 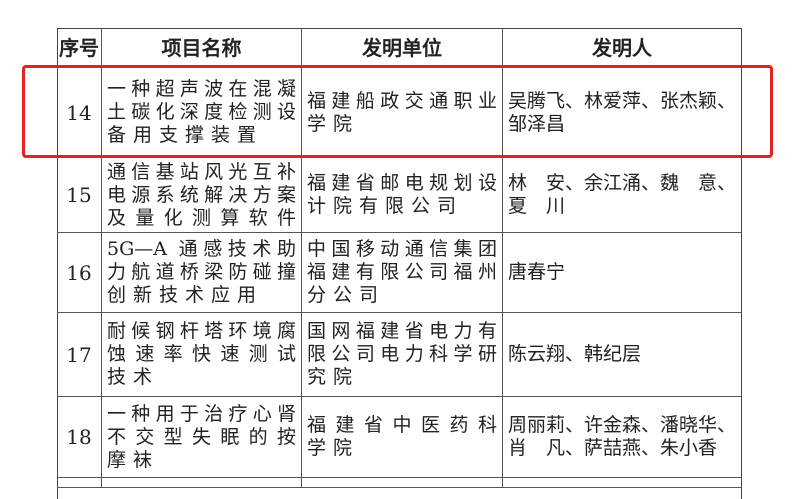 I want to click on unit-line: 限公司电力科学研, so click(x=402, y=354).